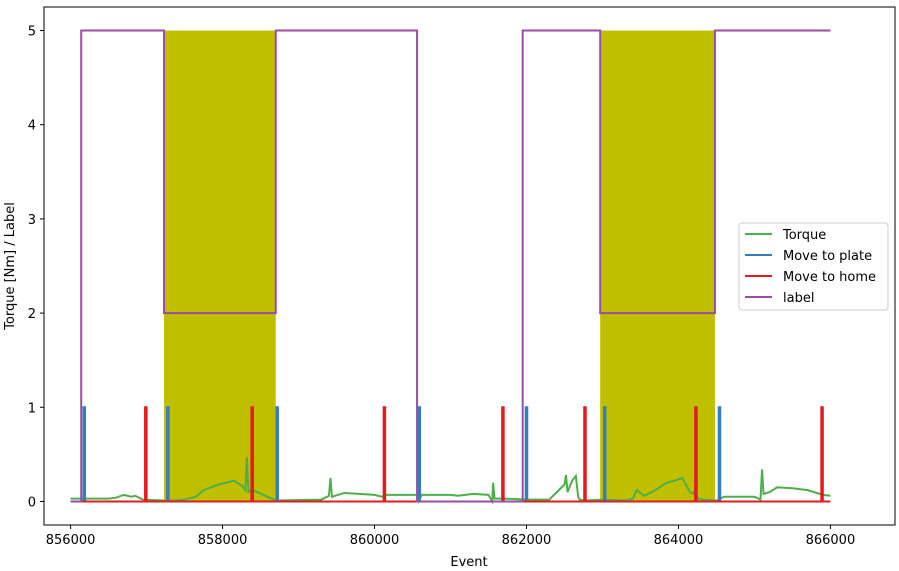 Image resolution: width=899 pixels, height=571 pixels. Describe the element at coordinates (450, 536) in the screenshot. I see `x-axis: 856000 858000 860000 862000 864000 866000` at that location.